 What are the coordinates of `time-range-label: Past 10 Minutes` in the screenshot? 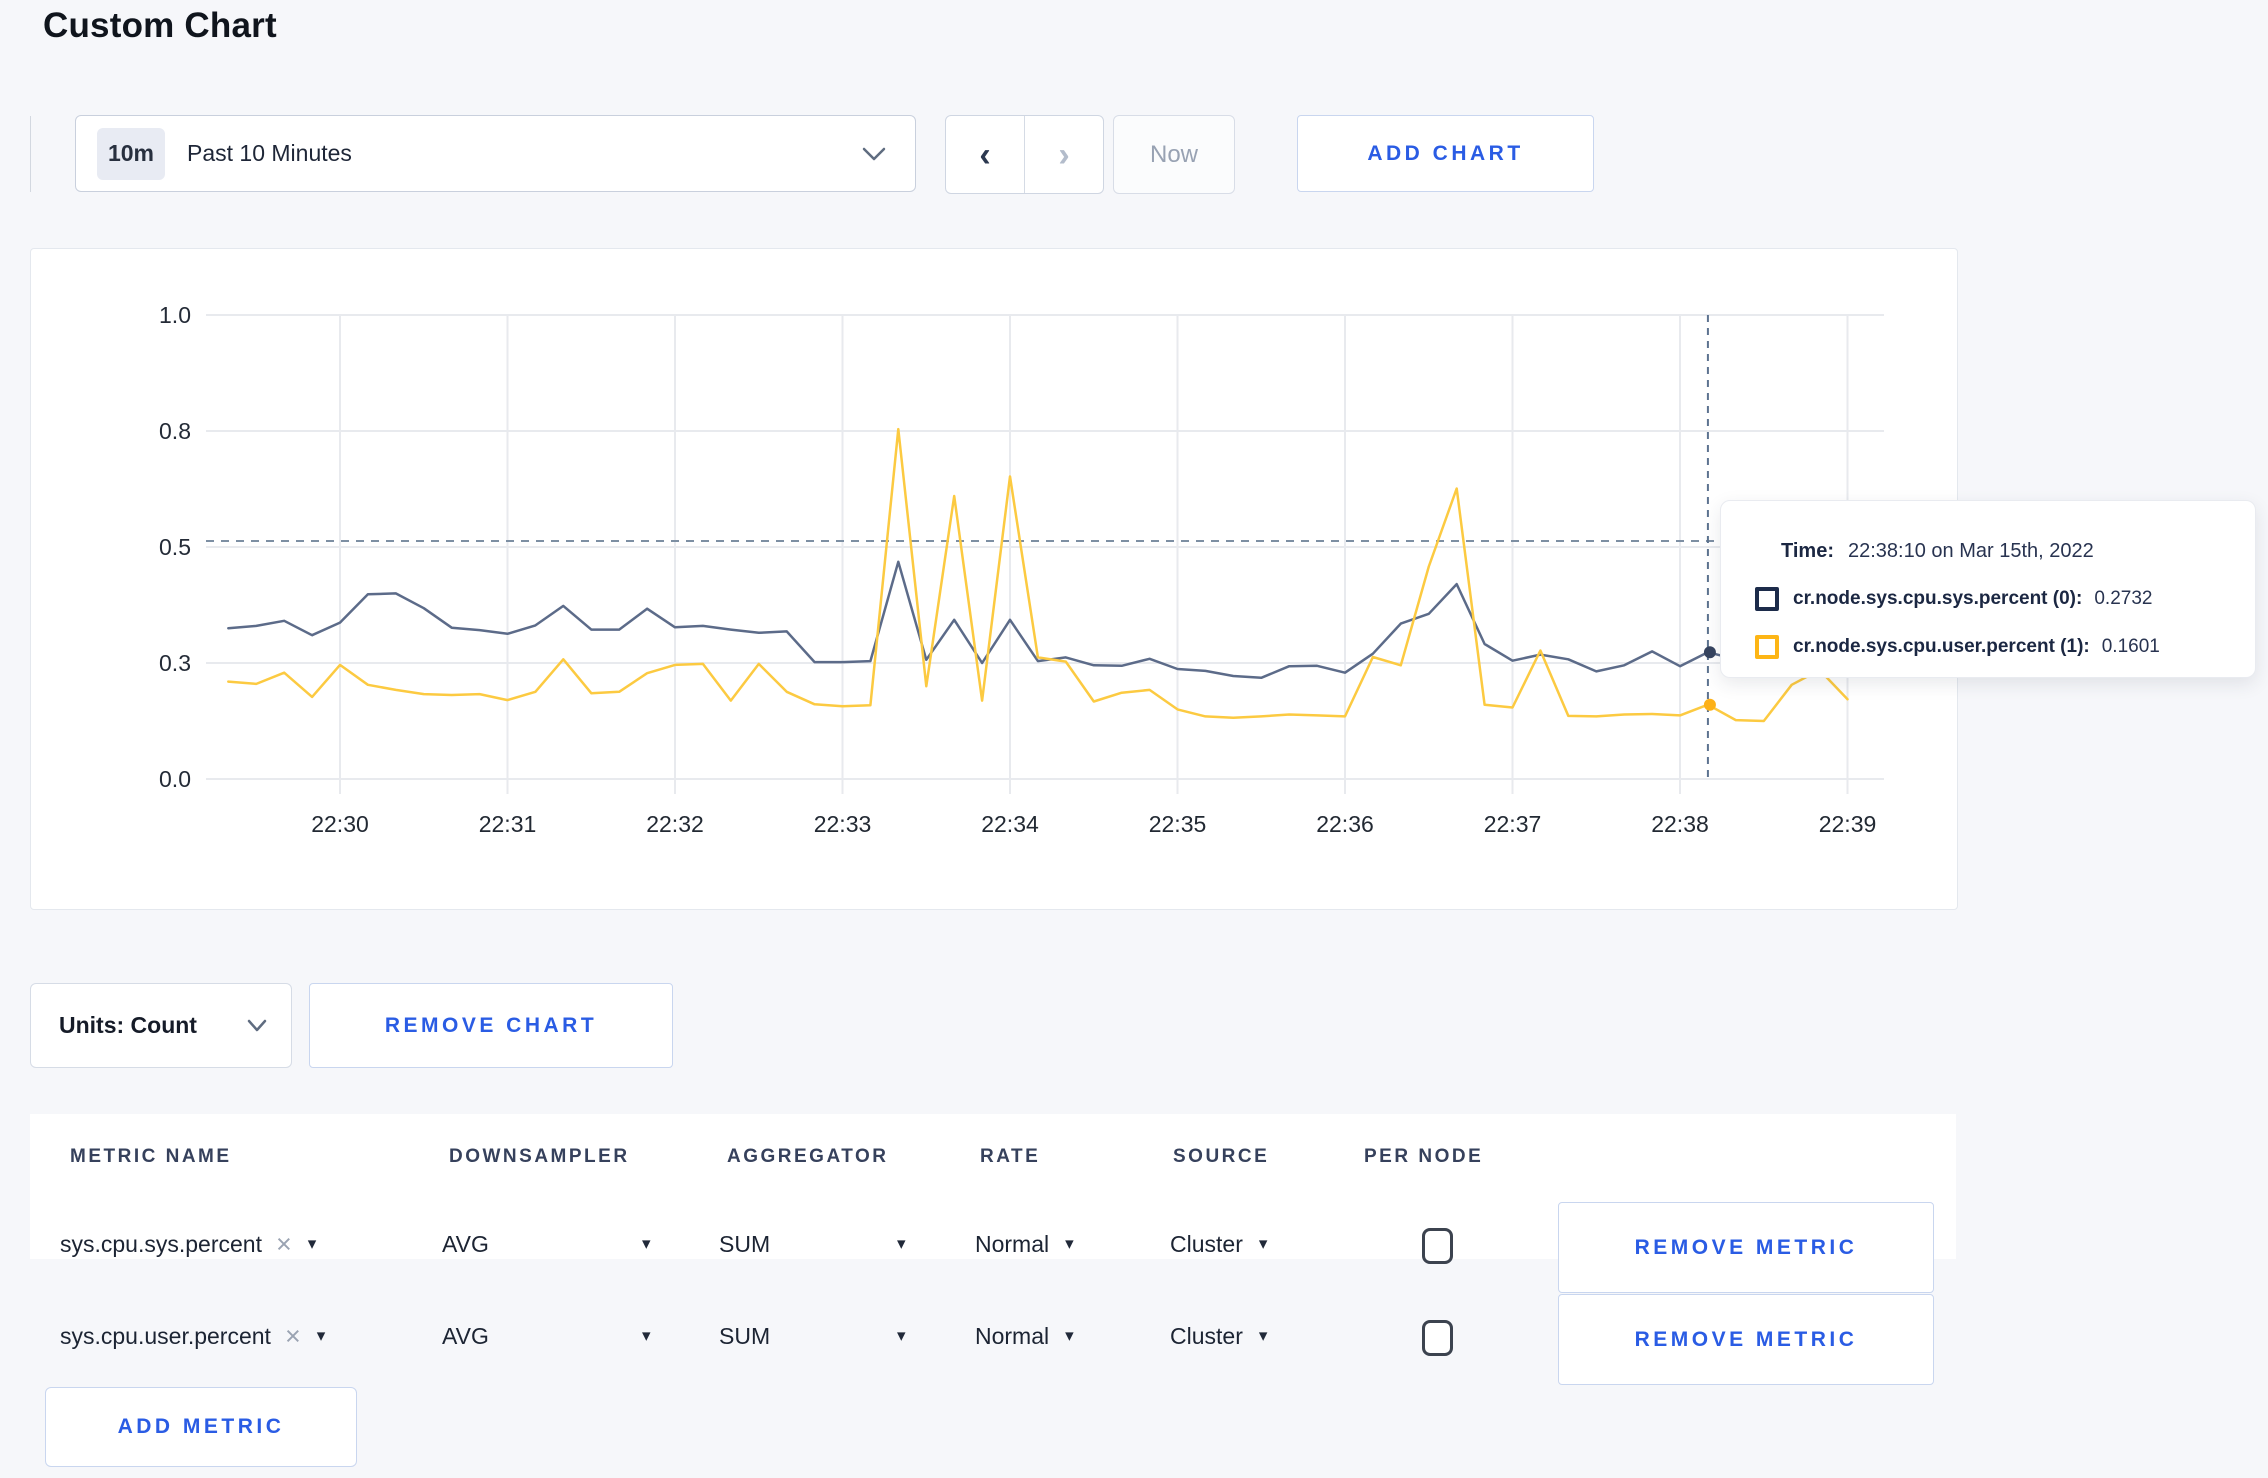 It's located at (269, 153).